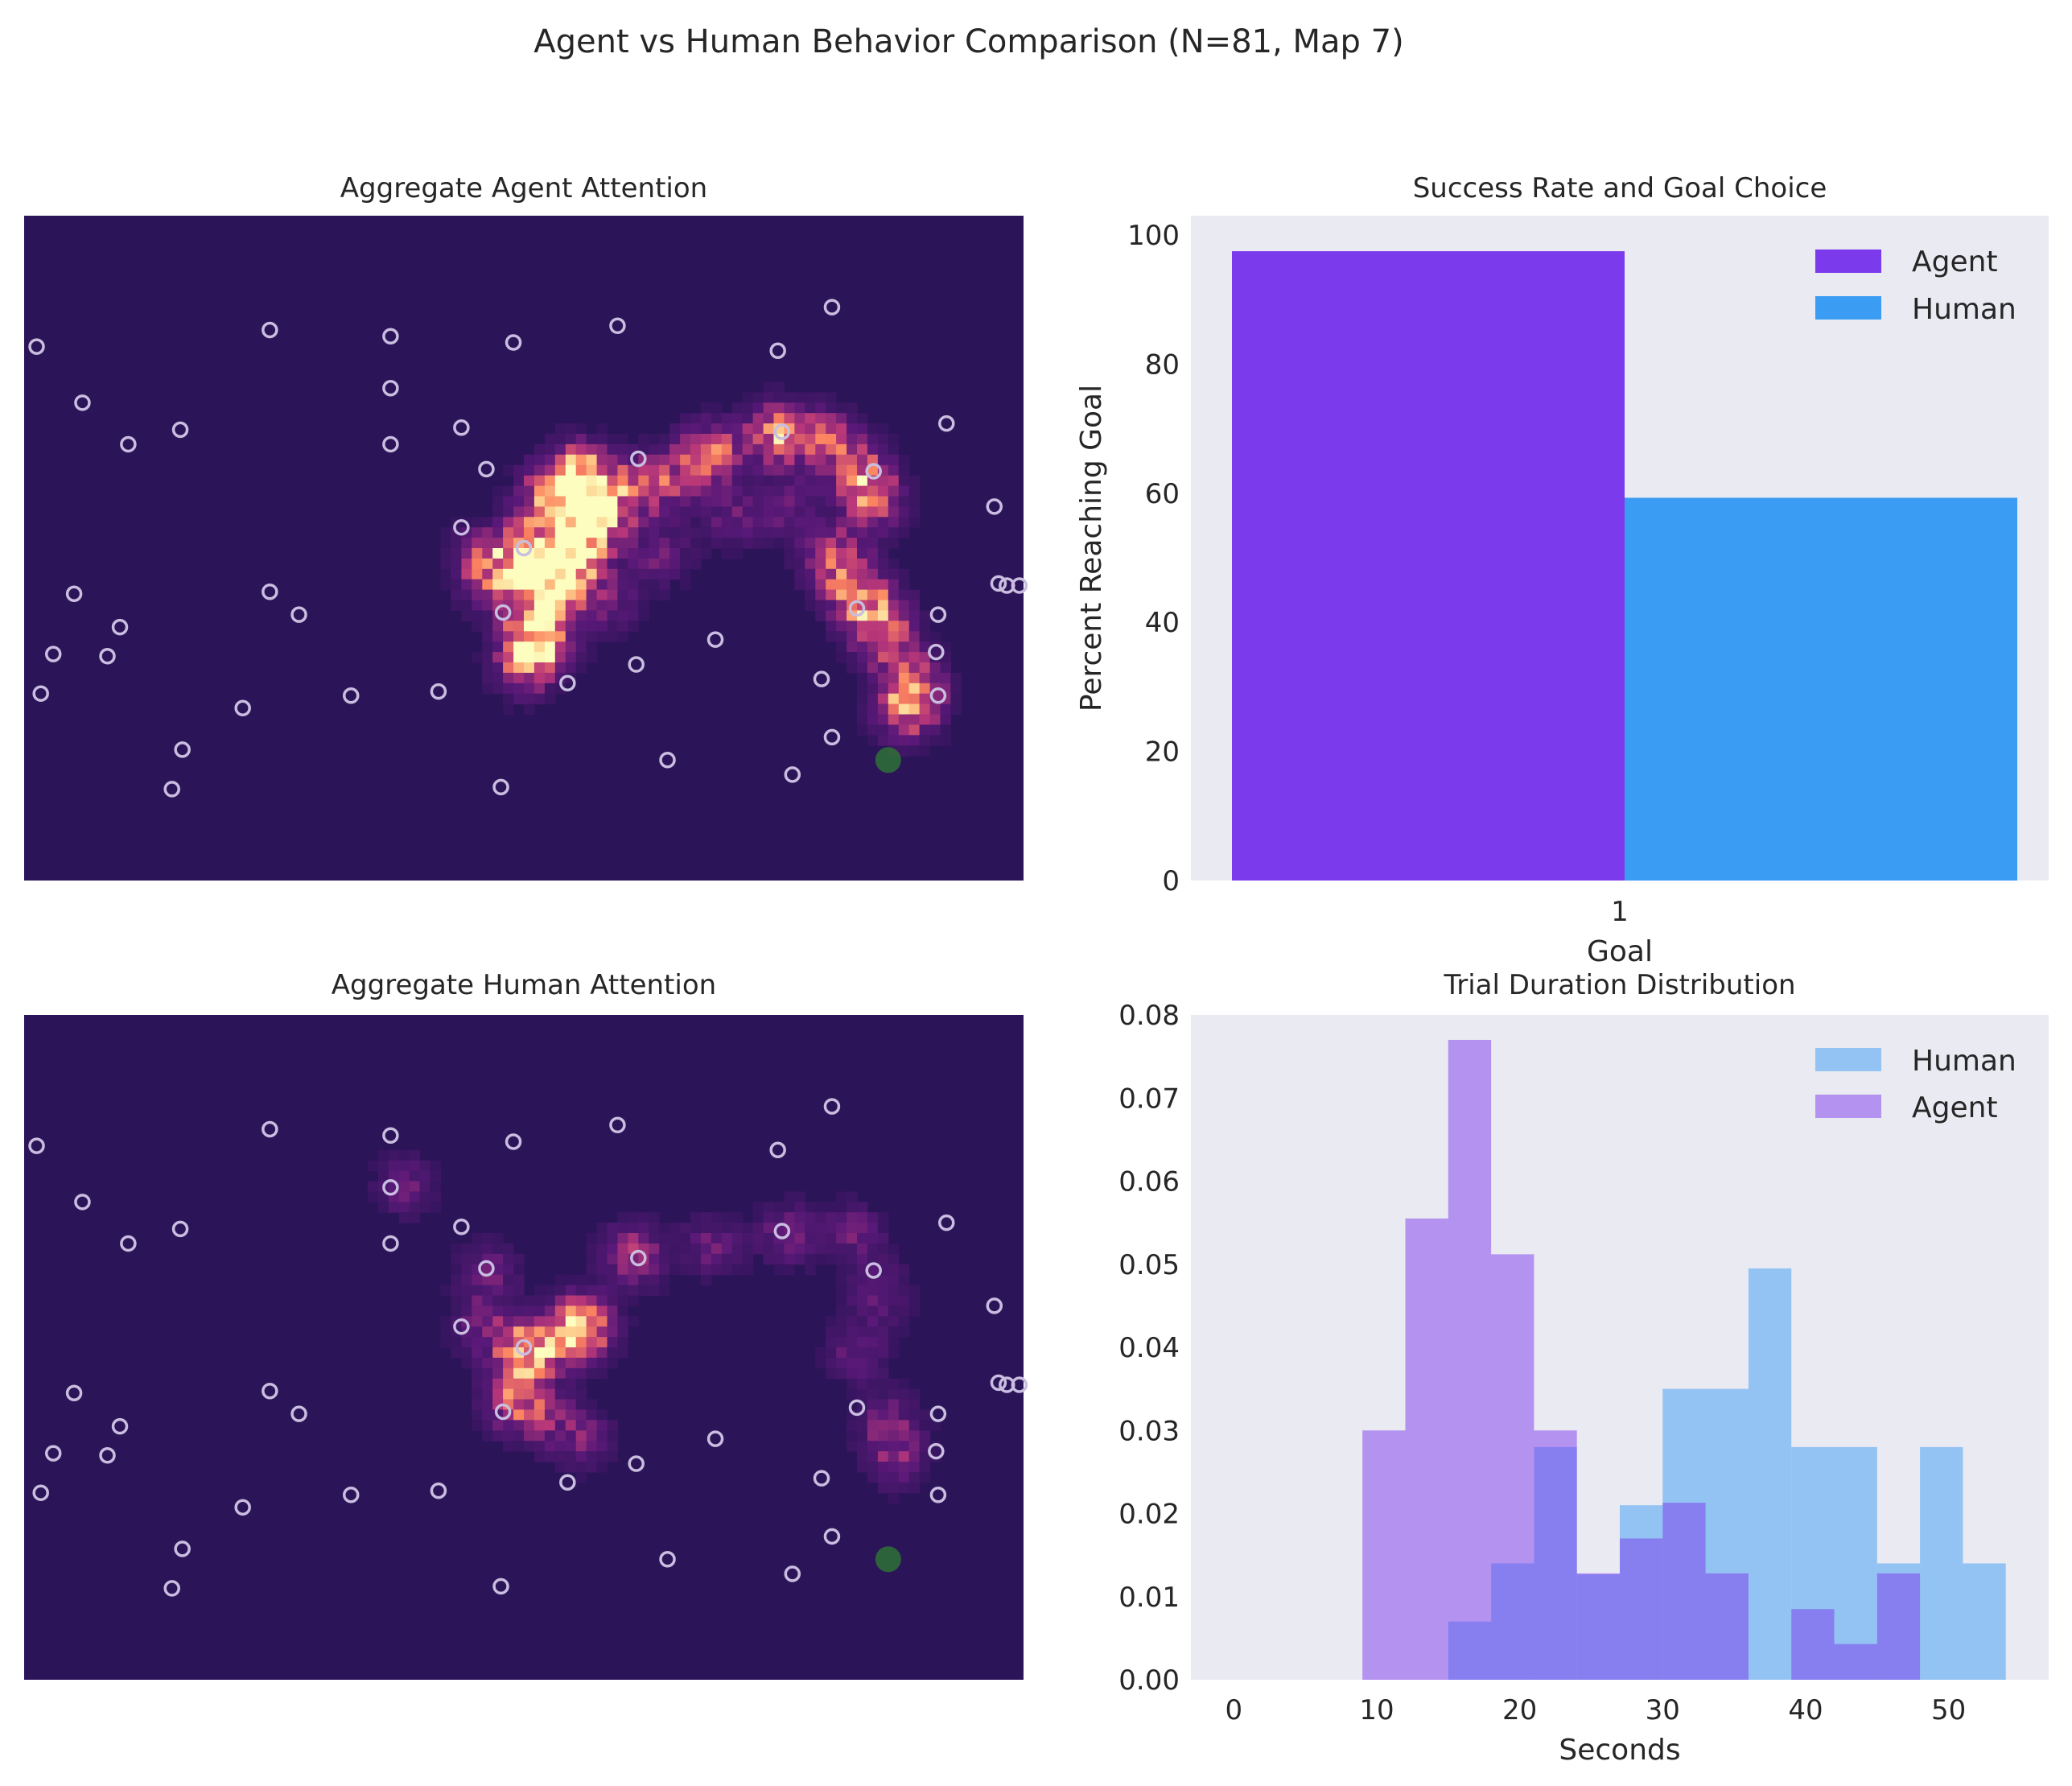  I want to click on success-rate-xtick-1: 1, so click(1620, 912).